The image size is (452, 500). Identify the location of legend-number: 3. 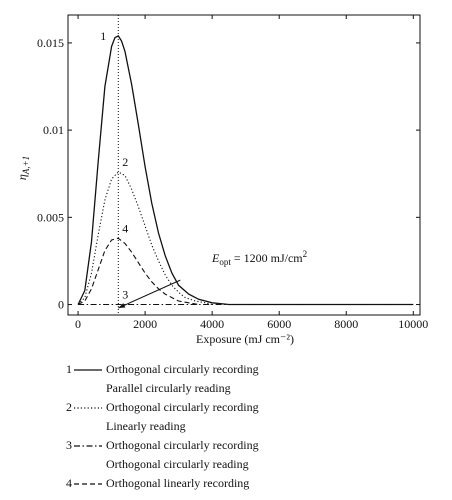
(69, 445).